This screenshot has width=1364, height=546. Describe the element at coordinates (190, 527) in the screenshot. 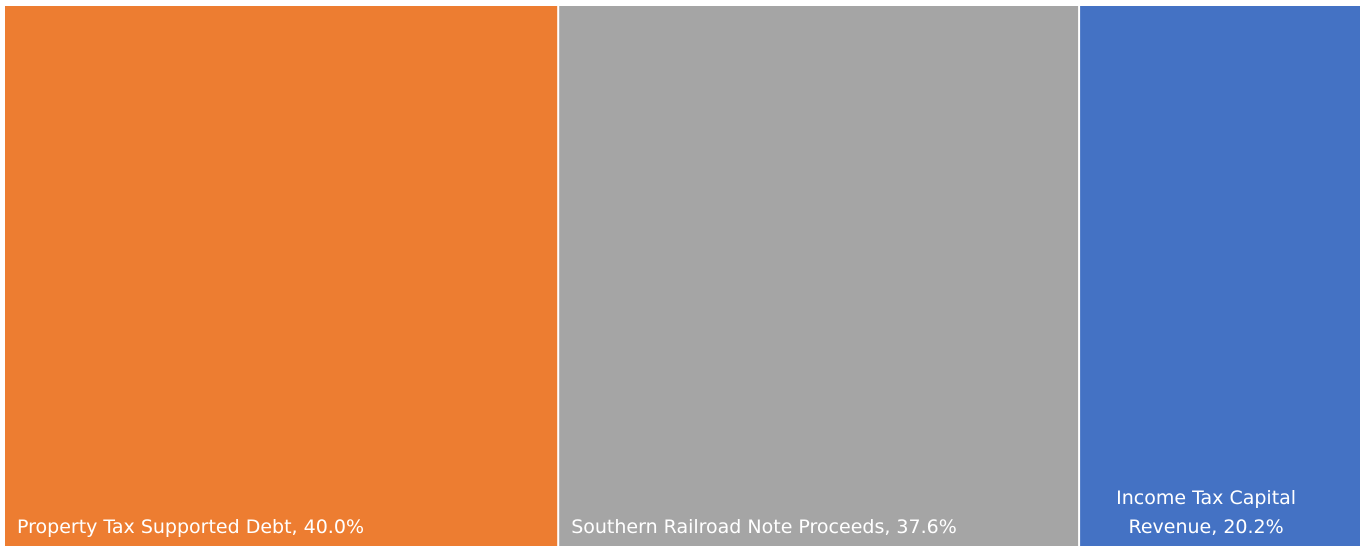

I see `segment-label: Property Tax Supported Debt, 40.0%` at that location.